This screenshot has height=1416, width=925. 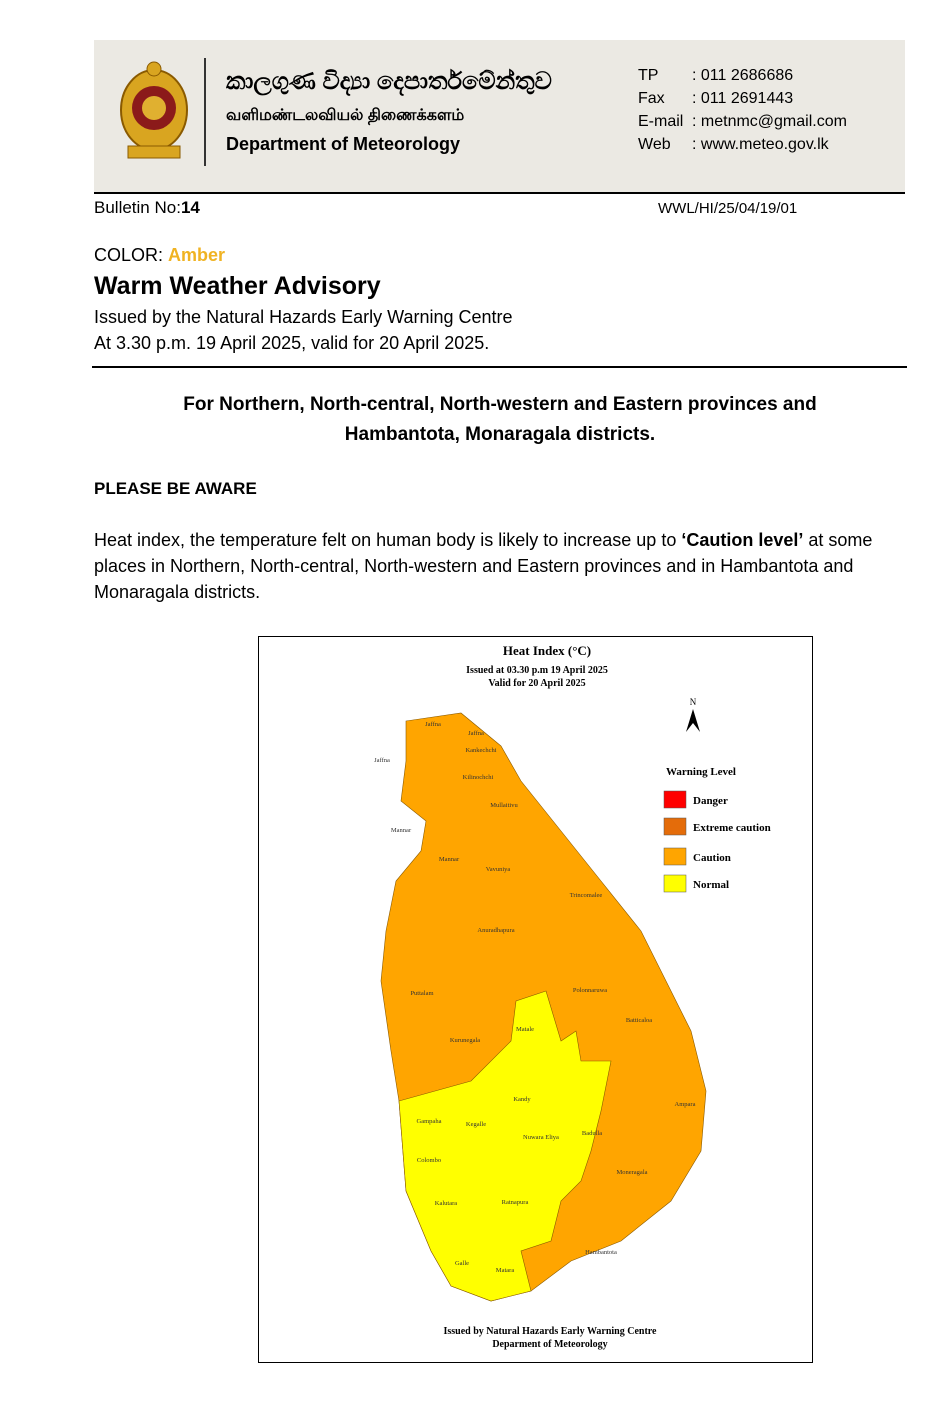 What do you see at coordinates (175, 488) in the screenshot?
I see `notice: PLEASE BE AWARE` at bounding box center [175, 488].